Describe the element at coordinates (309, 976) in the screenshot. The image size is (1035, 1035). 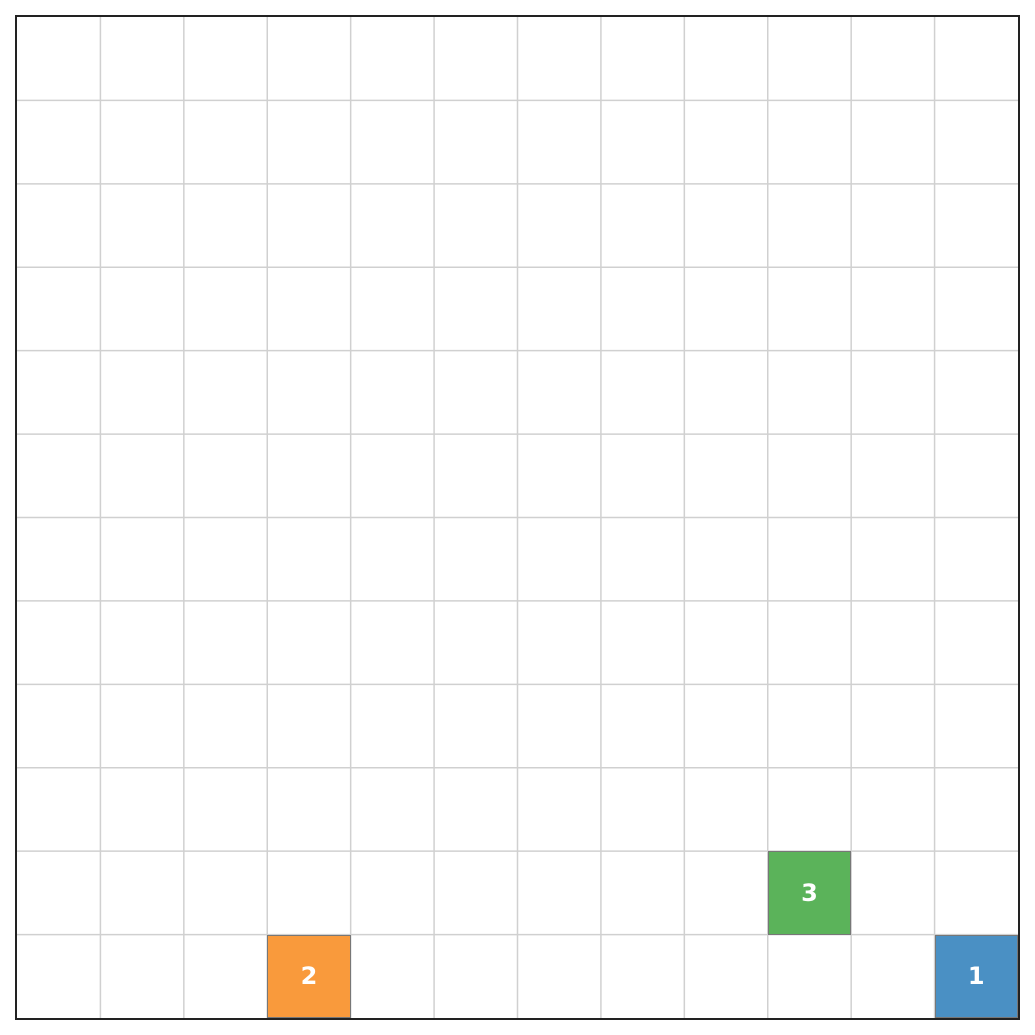
I see `tile-2: 2` at that location.